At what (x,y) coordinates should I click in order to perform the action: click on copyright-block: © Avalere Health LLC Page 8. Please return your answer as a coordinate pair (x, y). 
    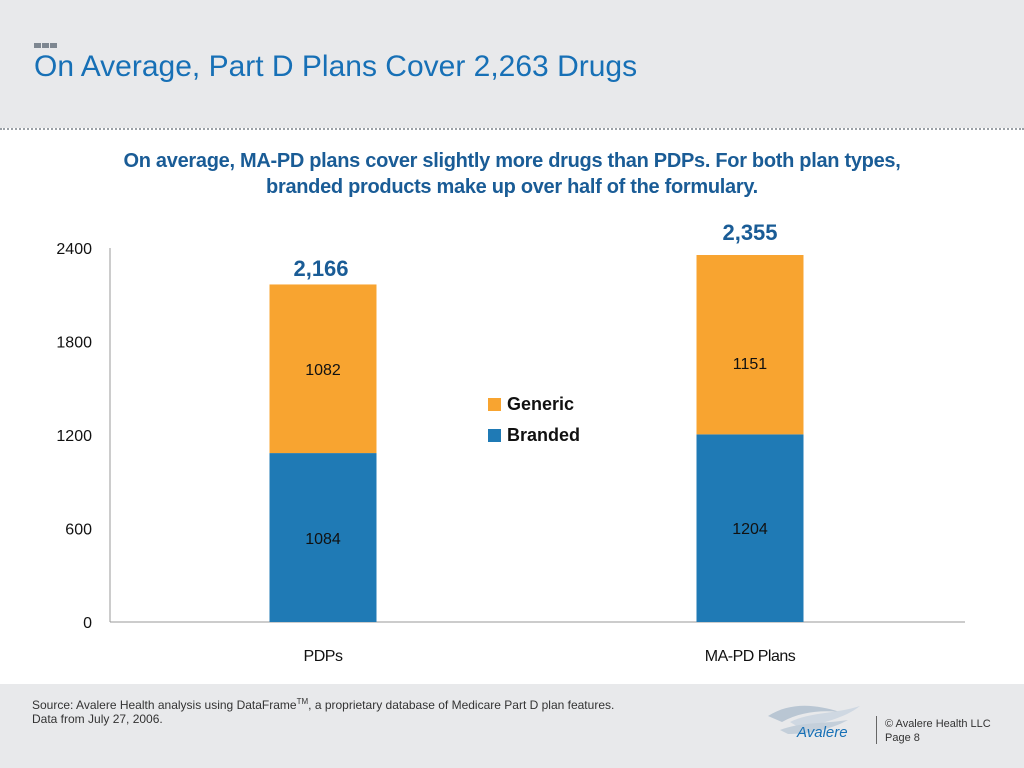
    Looking at the image, I should click on (938, 731).